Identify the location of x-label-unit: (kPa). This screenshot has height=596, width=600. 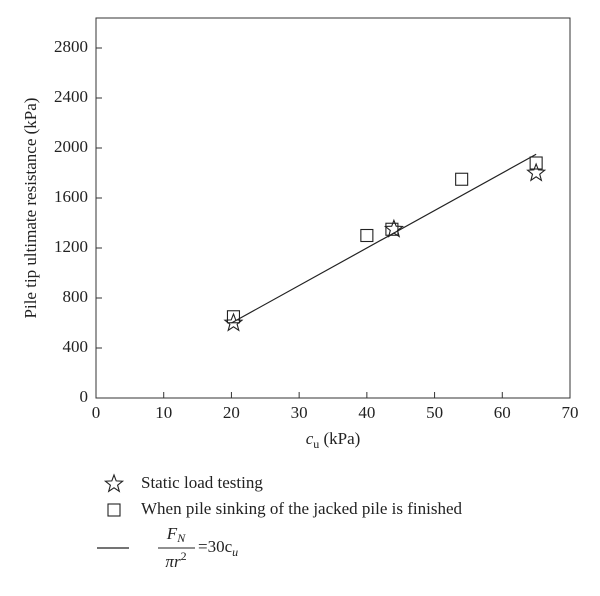
(339, 438).